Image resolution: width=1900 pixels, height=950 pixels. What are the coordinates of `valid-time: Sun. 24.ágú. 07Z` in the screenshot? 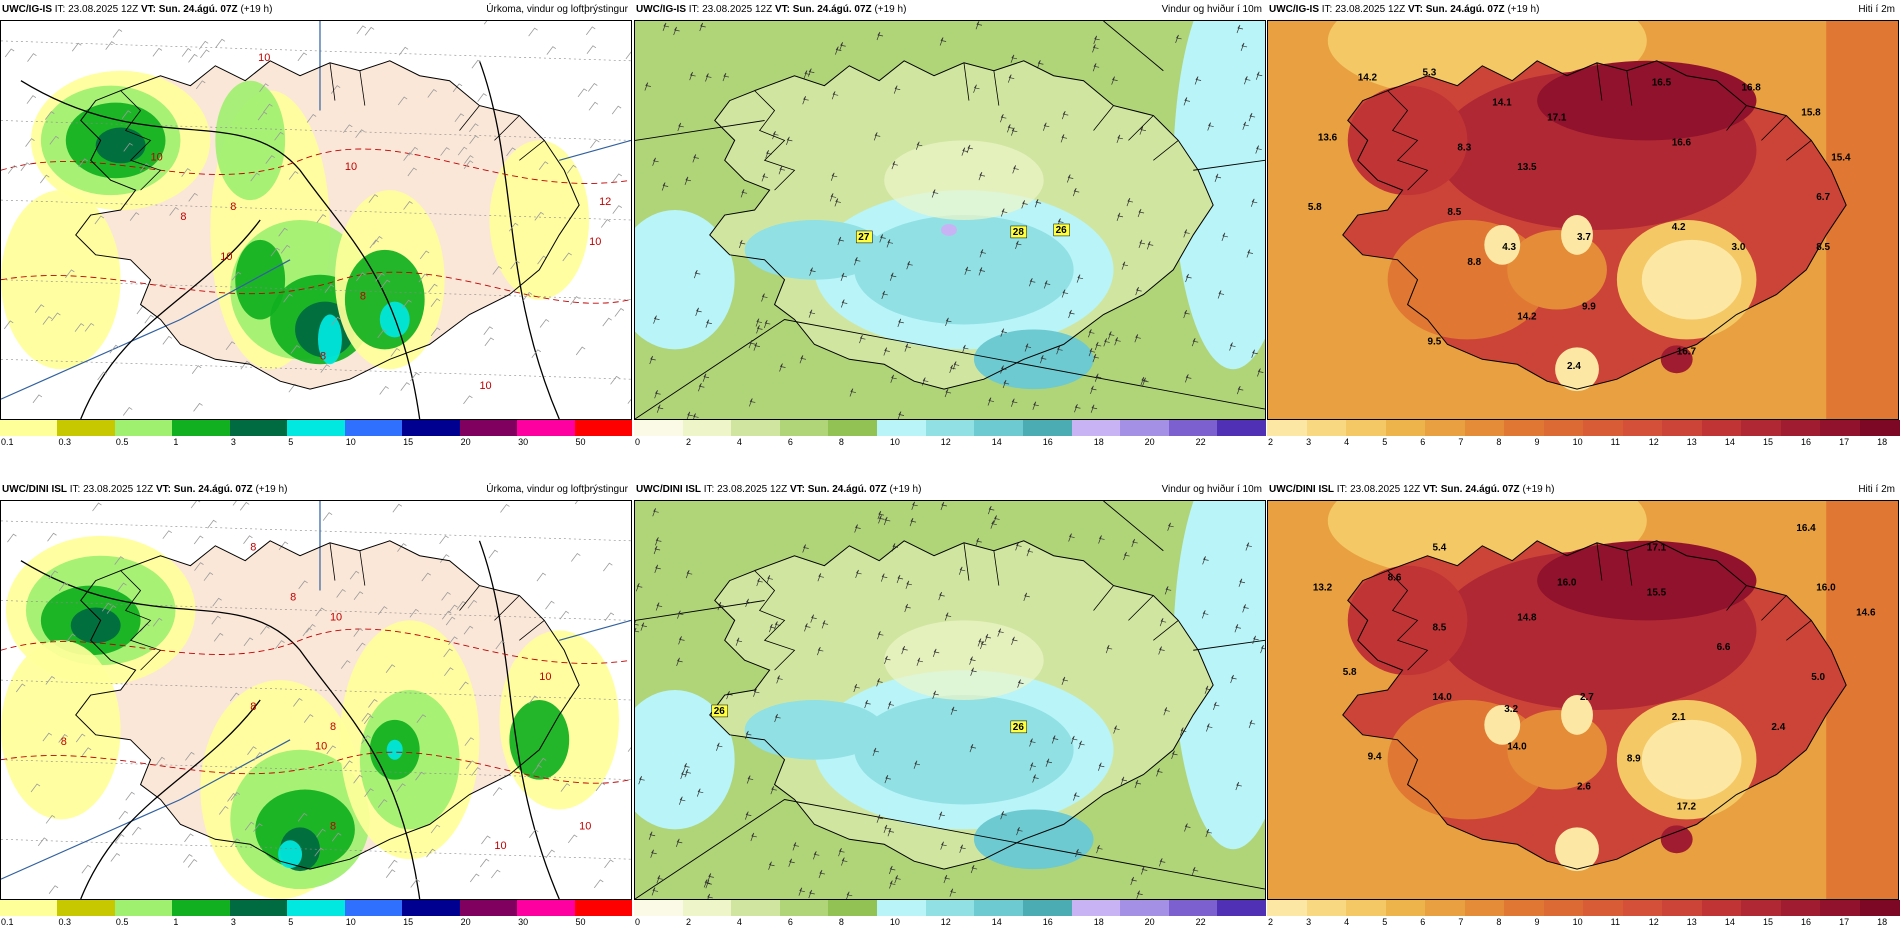 It's located at (1465, 9).